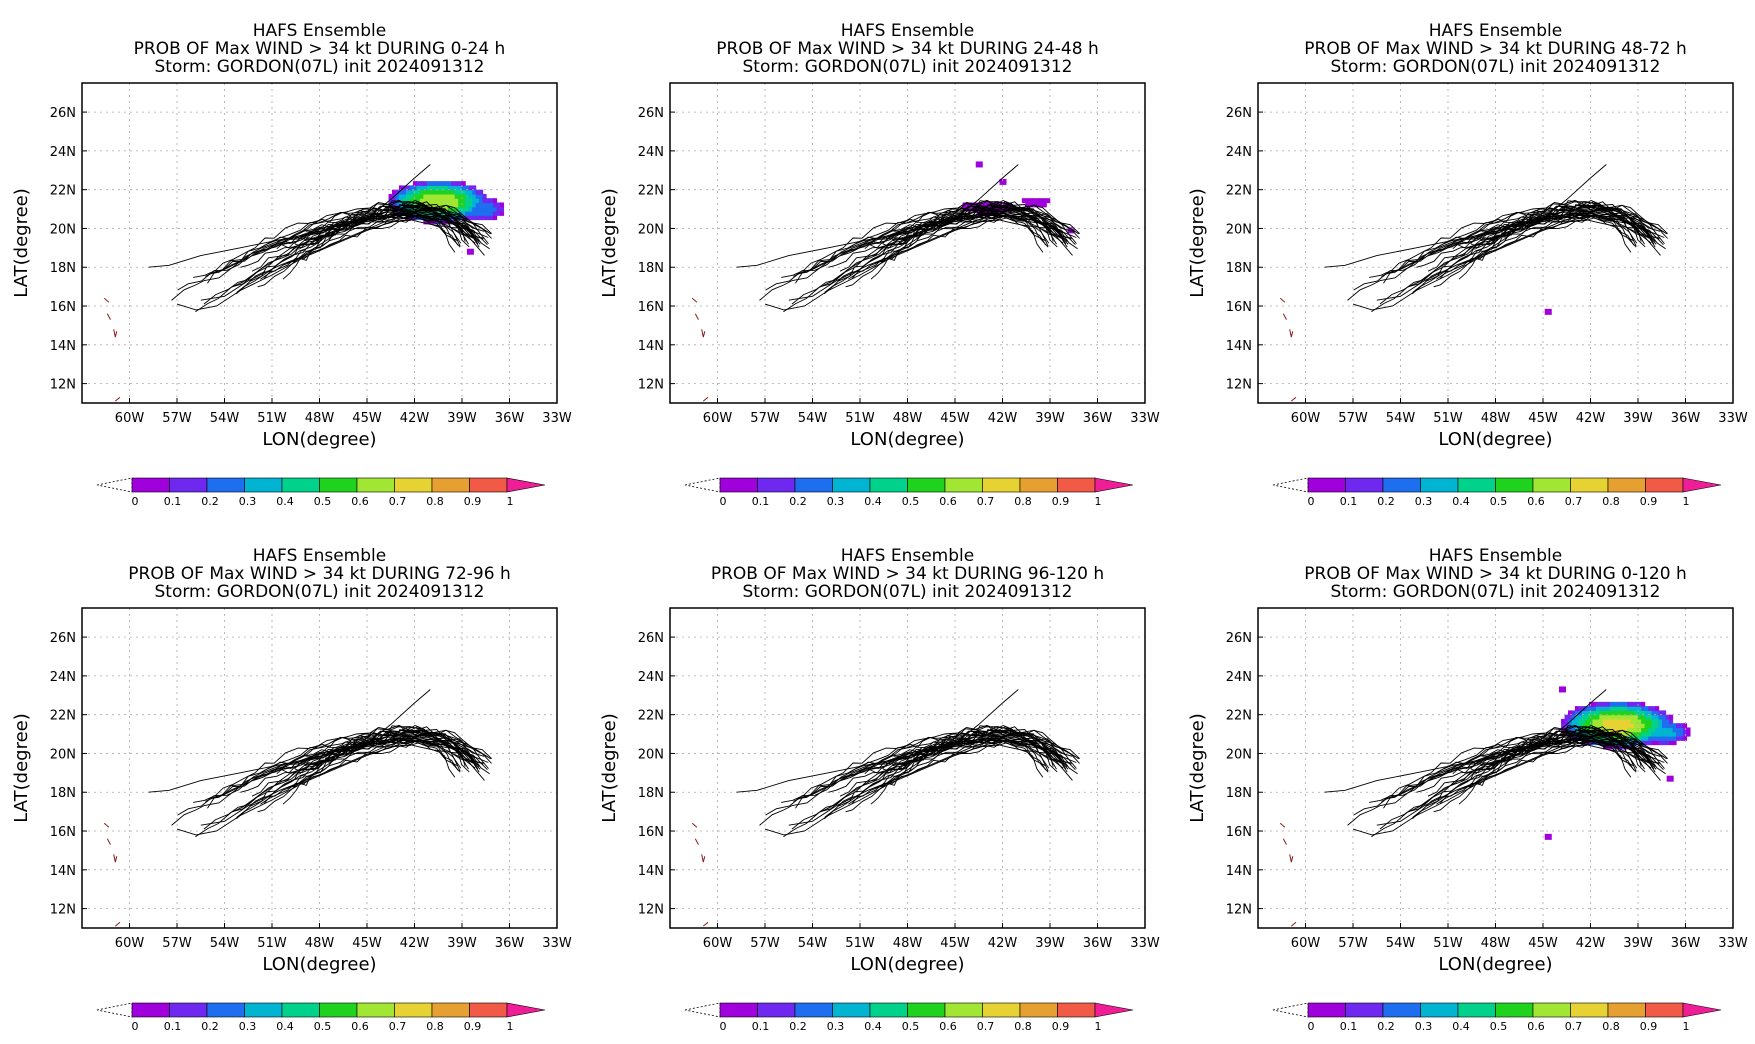 The height and width of the screenshot is (1044, 1755). I want to click on prob-speck, so click(1071, 230).